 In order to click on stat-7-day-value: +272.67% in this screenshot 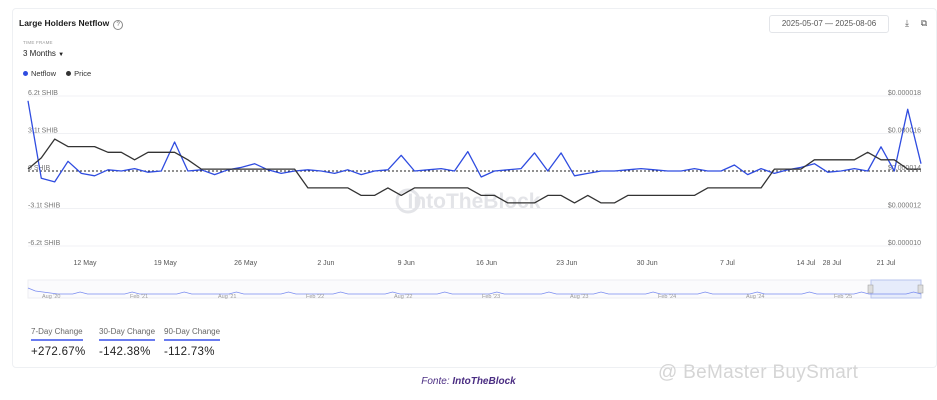, I will do `click(58, 352)`.